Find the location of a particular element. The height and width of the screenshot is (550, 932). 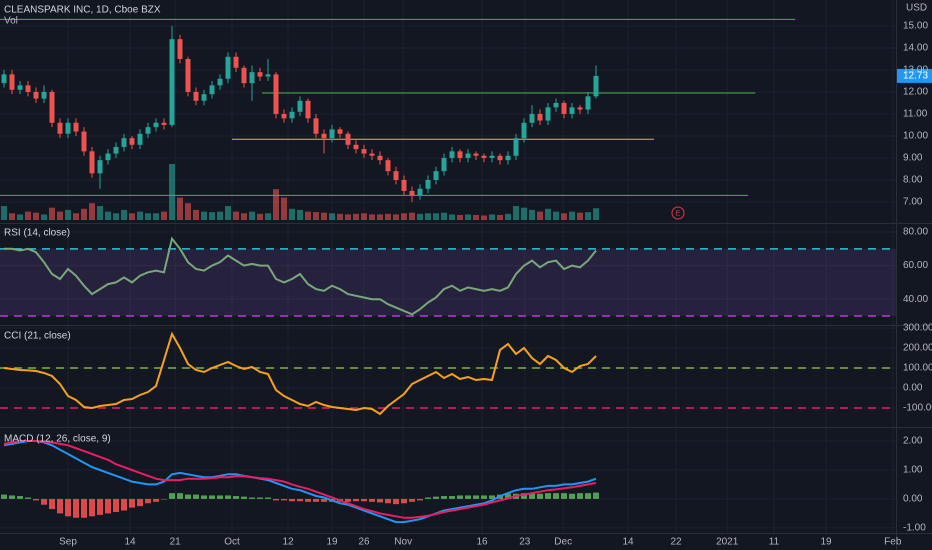

macd-line is located at coordinates (300, 482).